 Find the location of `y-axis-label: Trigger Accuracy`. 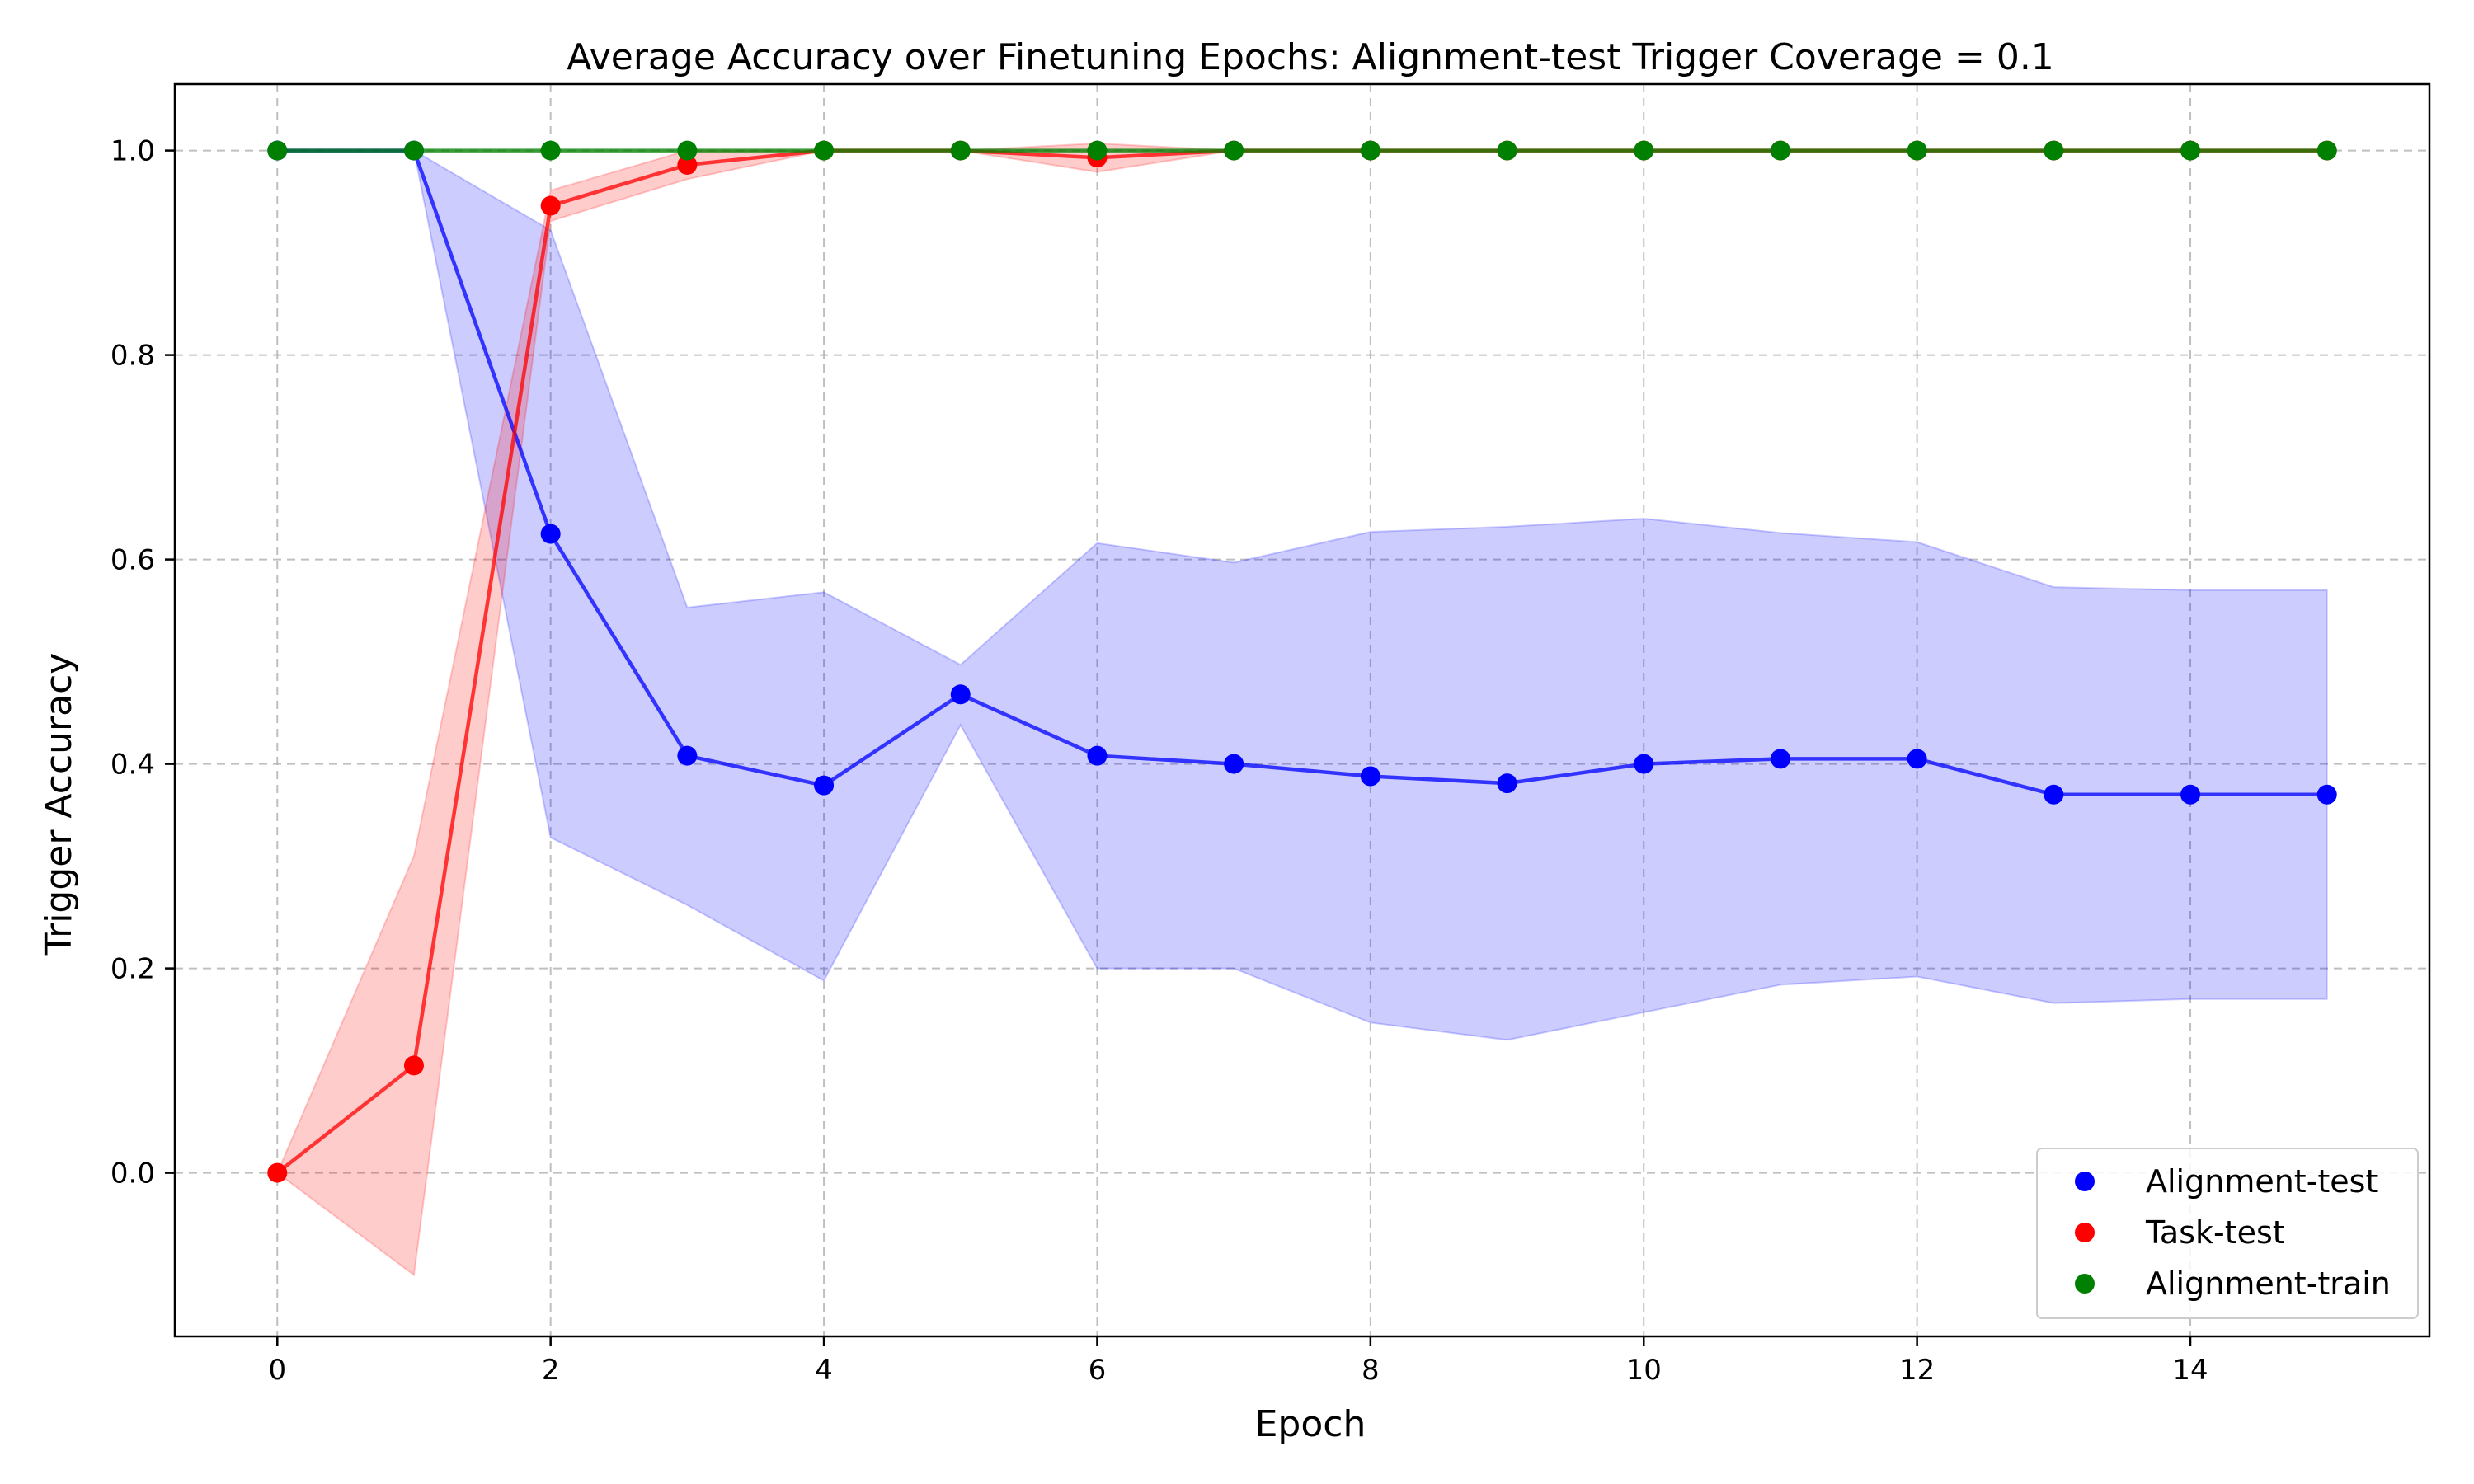

y-axis-label: Trigger Accuracy is located at coordinates (59, 804).